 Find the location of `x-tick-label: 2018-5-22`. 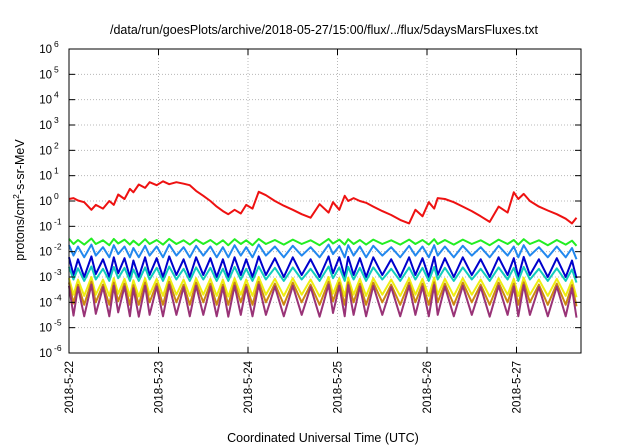

x-tick-label: 2018-5-22 is located at coordinates (70, 387).